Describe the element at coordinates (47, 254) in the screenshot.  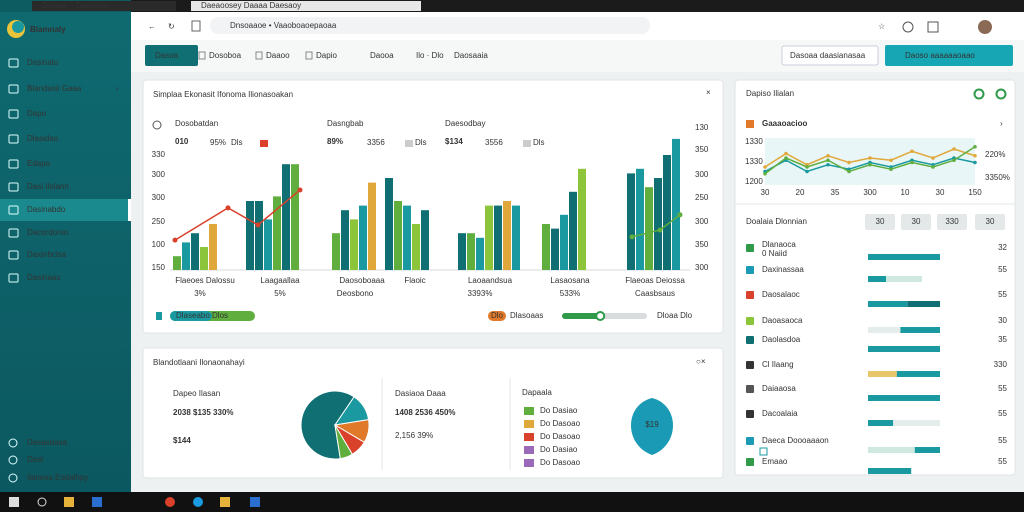
I see `nav-item: Daxinbcisa` at that location.